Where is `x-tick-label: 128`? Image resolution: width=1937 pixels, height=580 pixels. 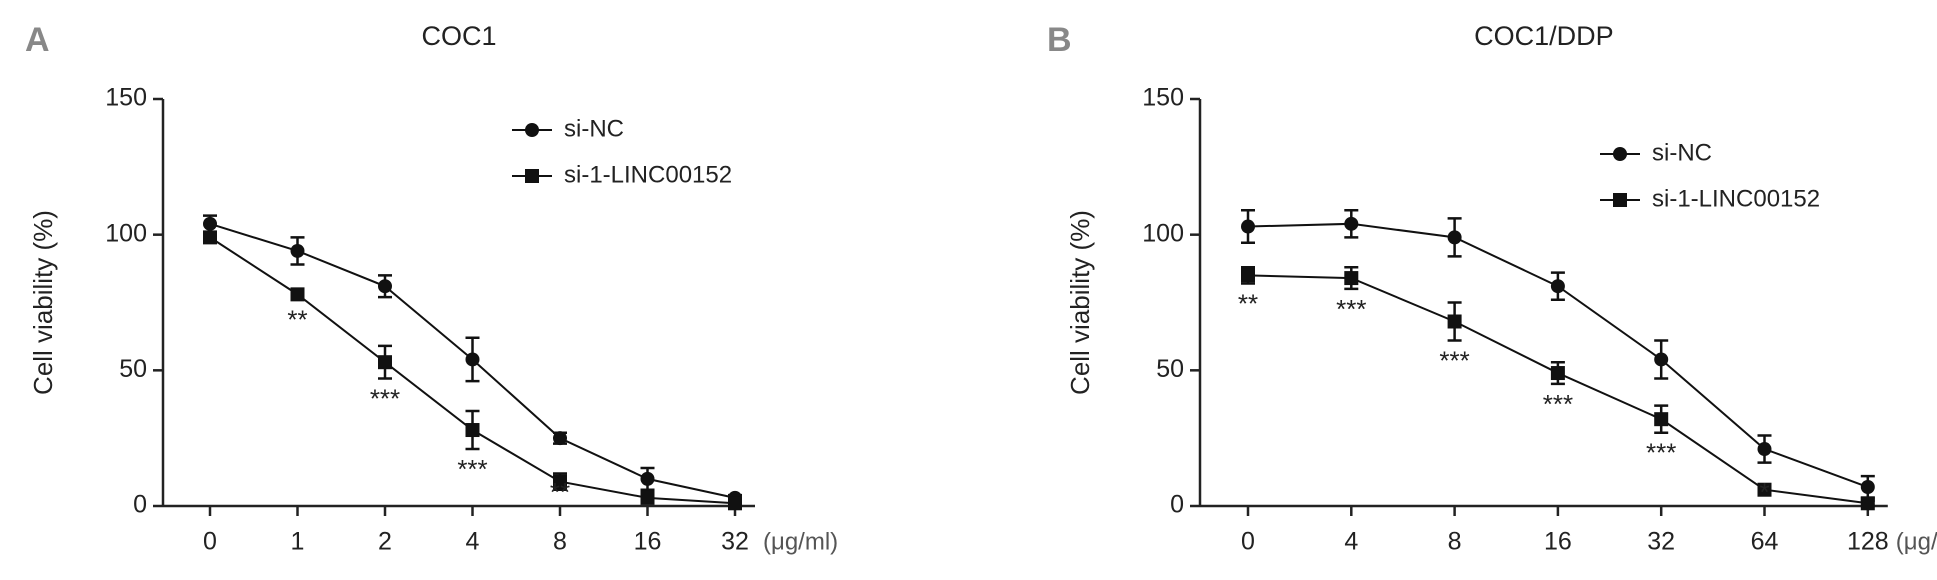
x-tick-label: 128 is located at coordinates (1868, 542).